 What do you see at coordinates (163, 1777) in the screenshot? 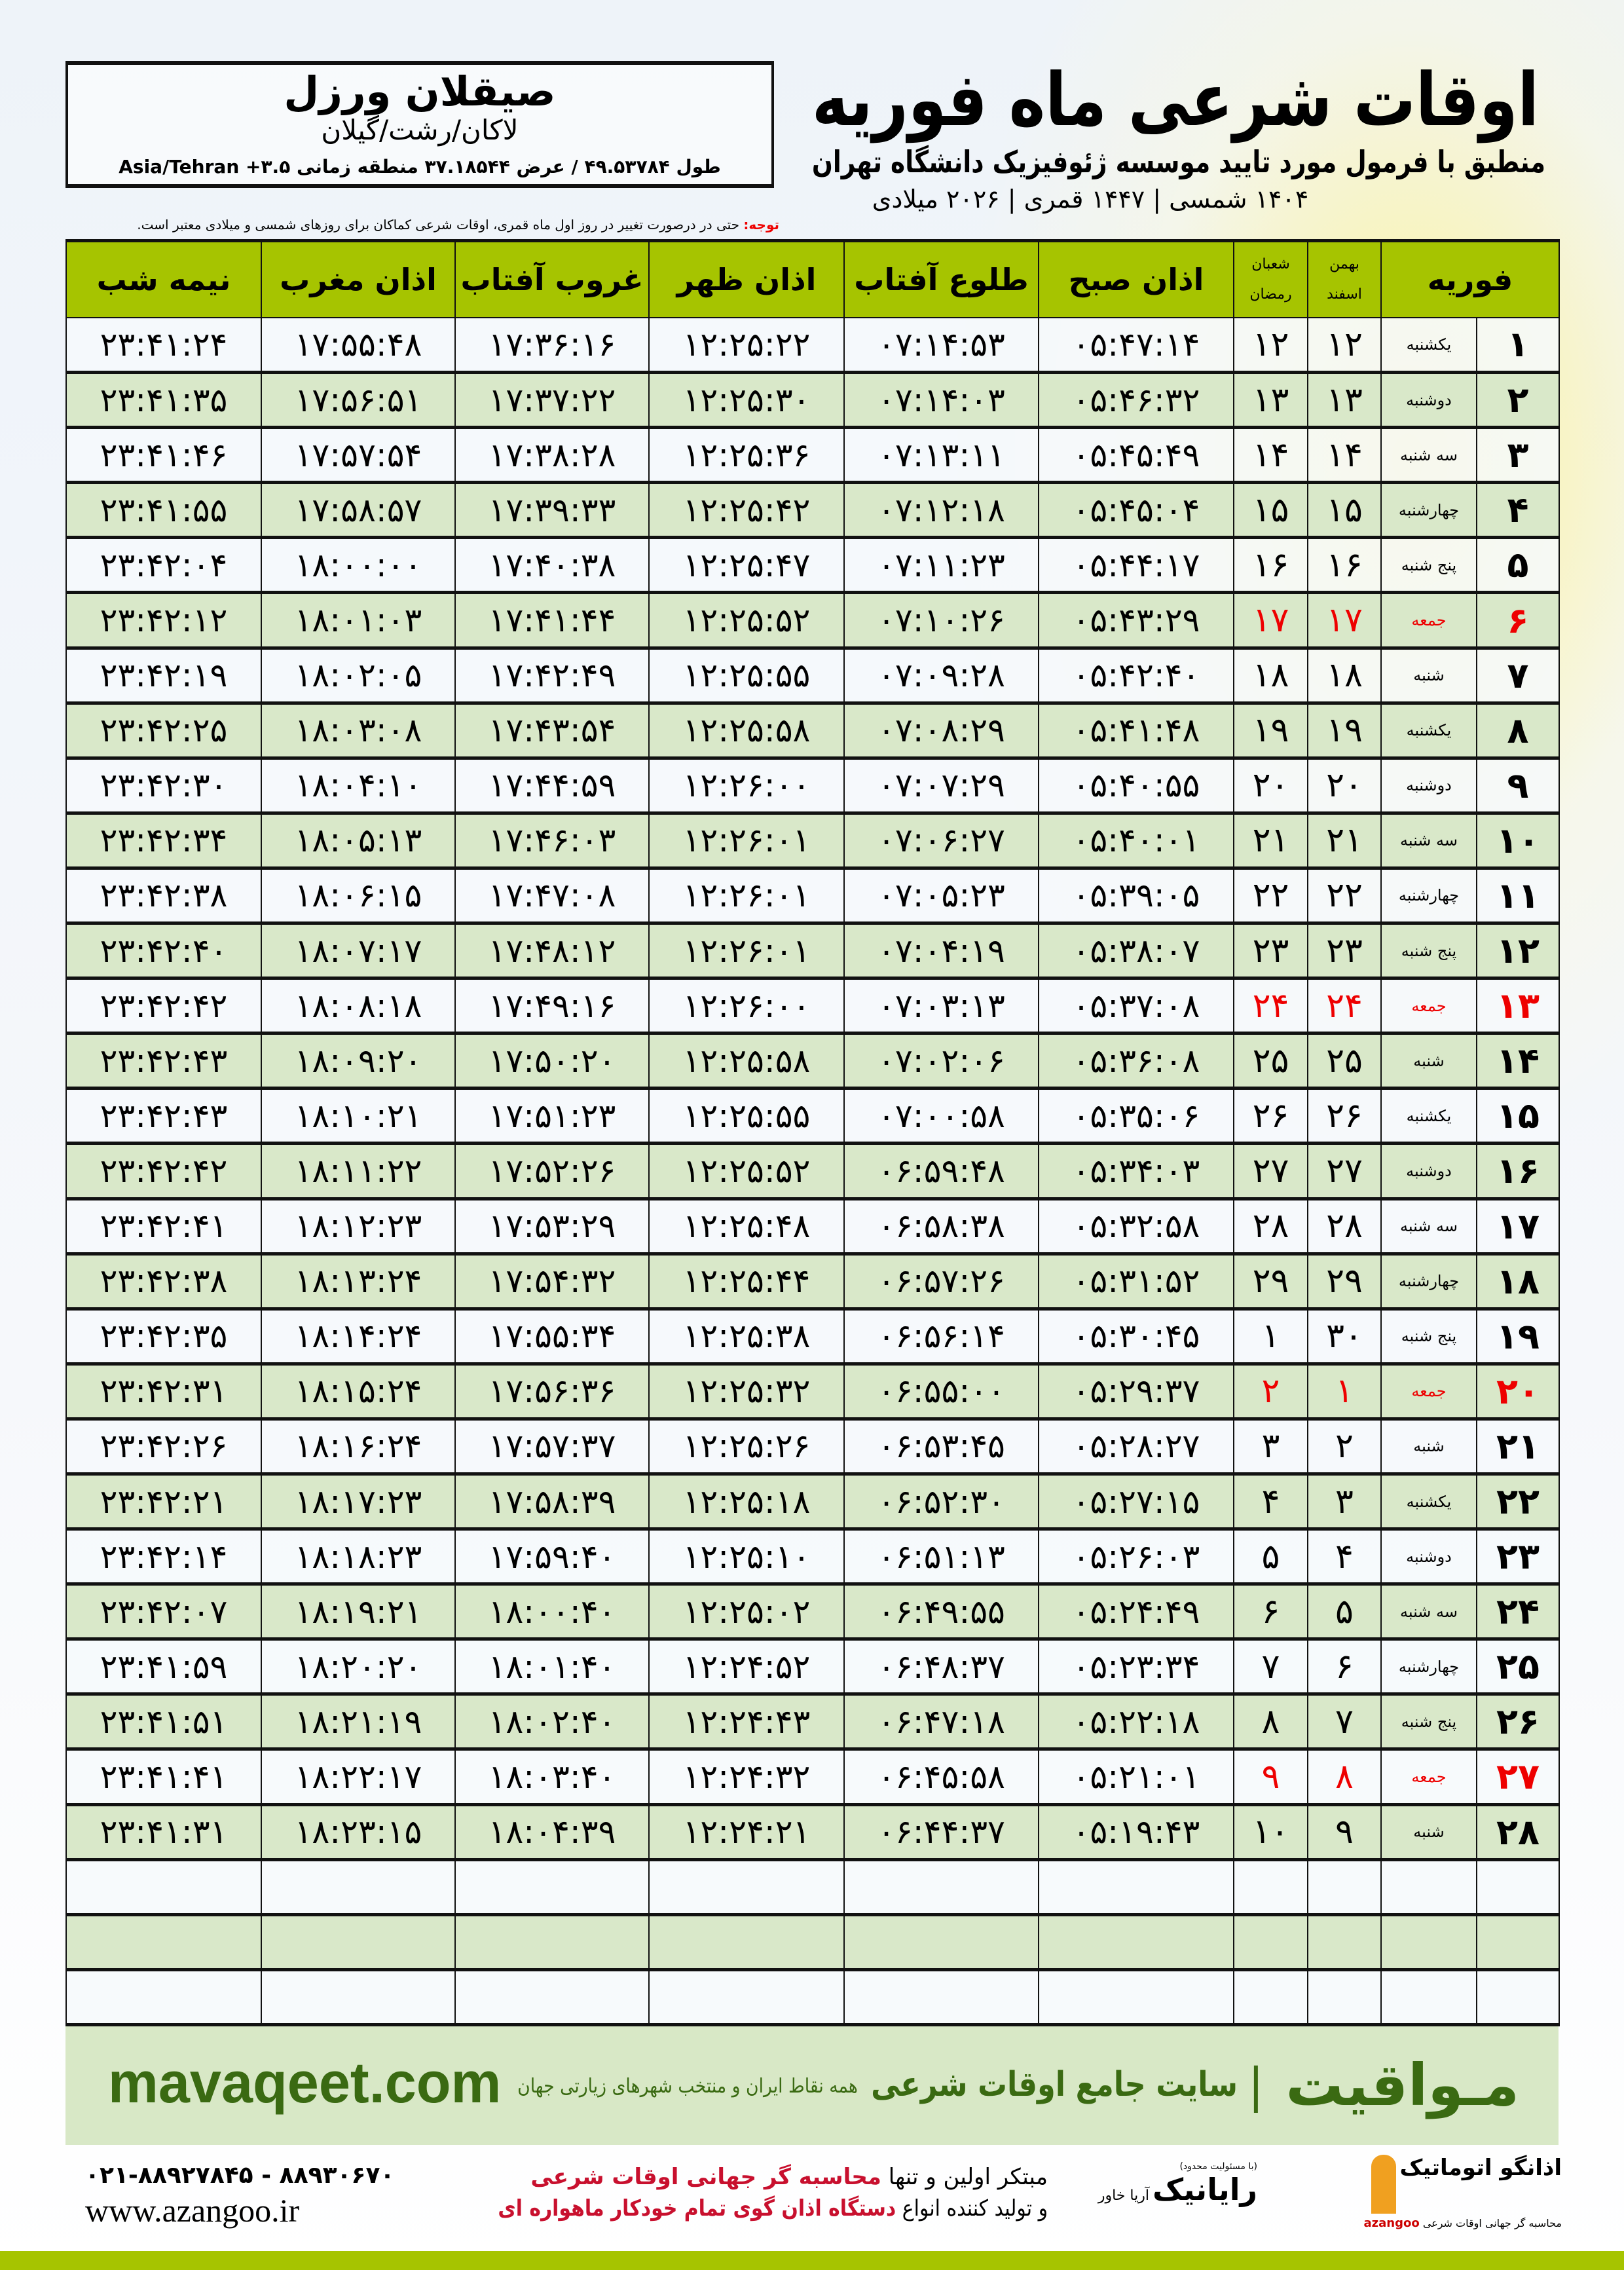
I see `midnight-time: ۲۳:۴۱:۴۱` at bounding box center [163, 1777].